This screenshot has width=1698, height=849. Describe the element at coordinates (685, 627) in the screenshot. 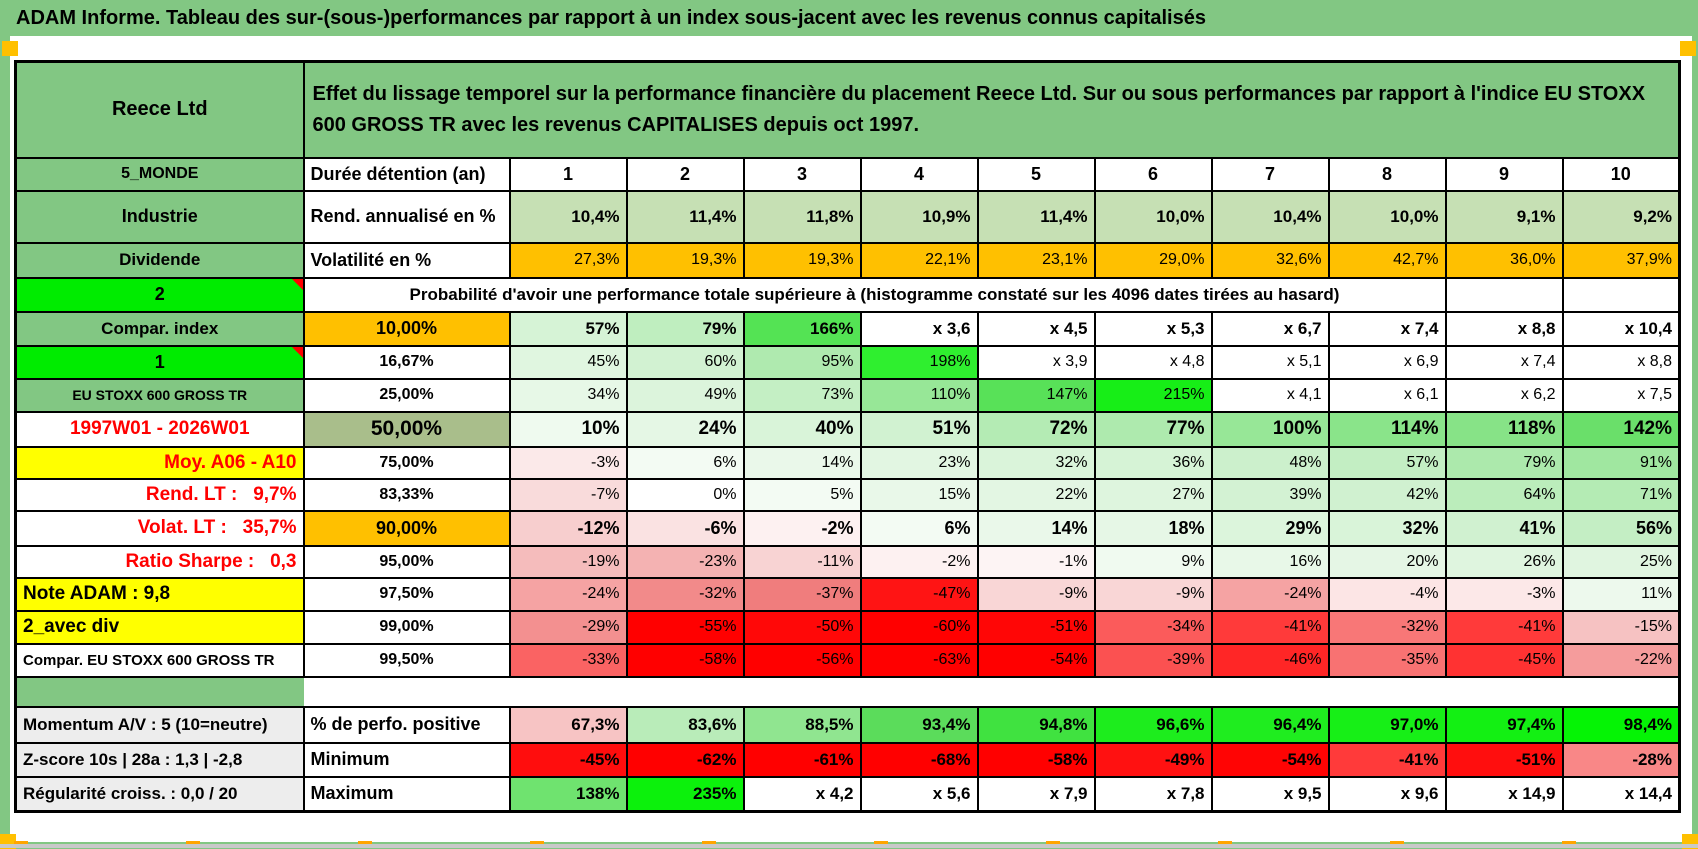

I see `cell-14-3: -55%` at that location.